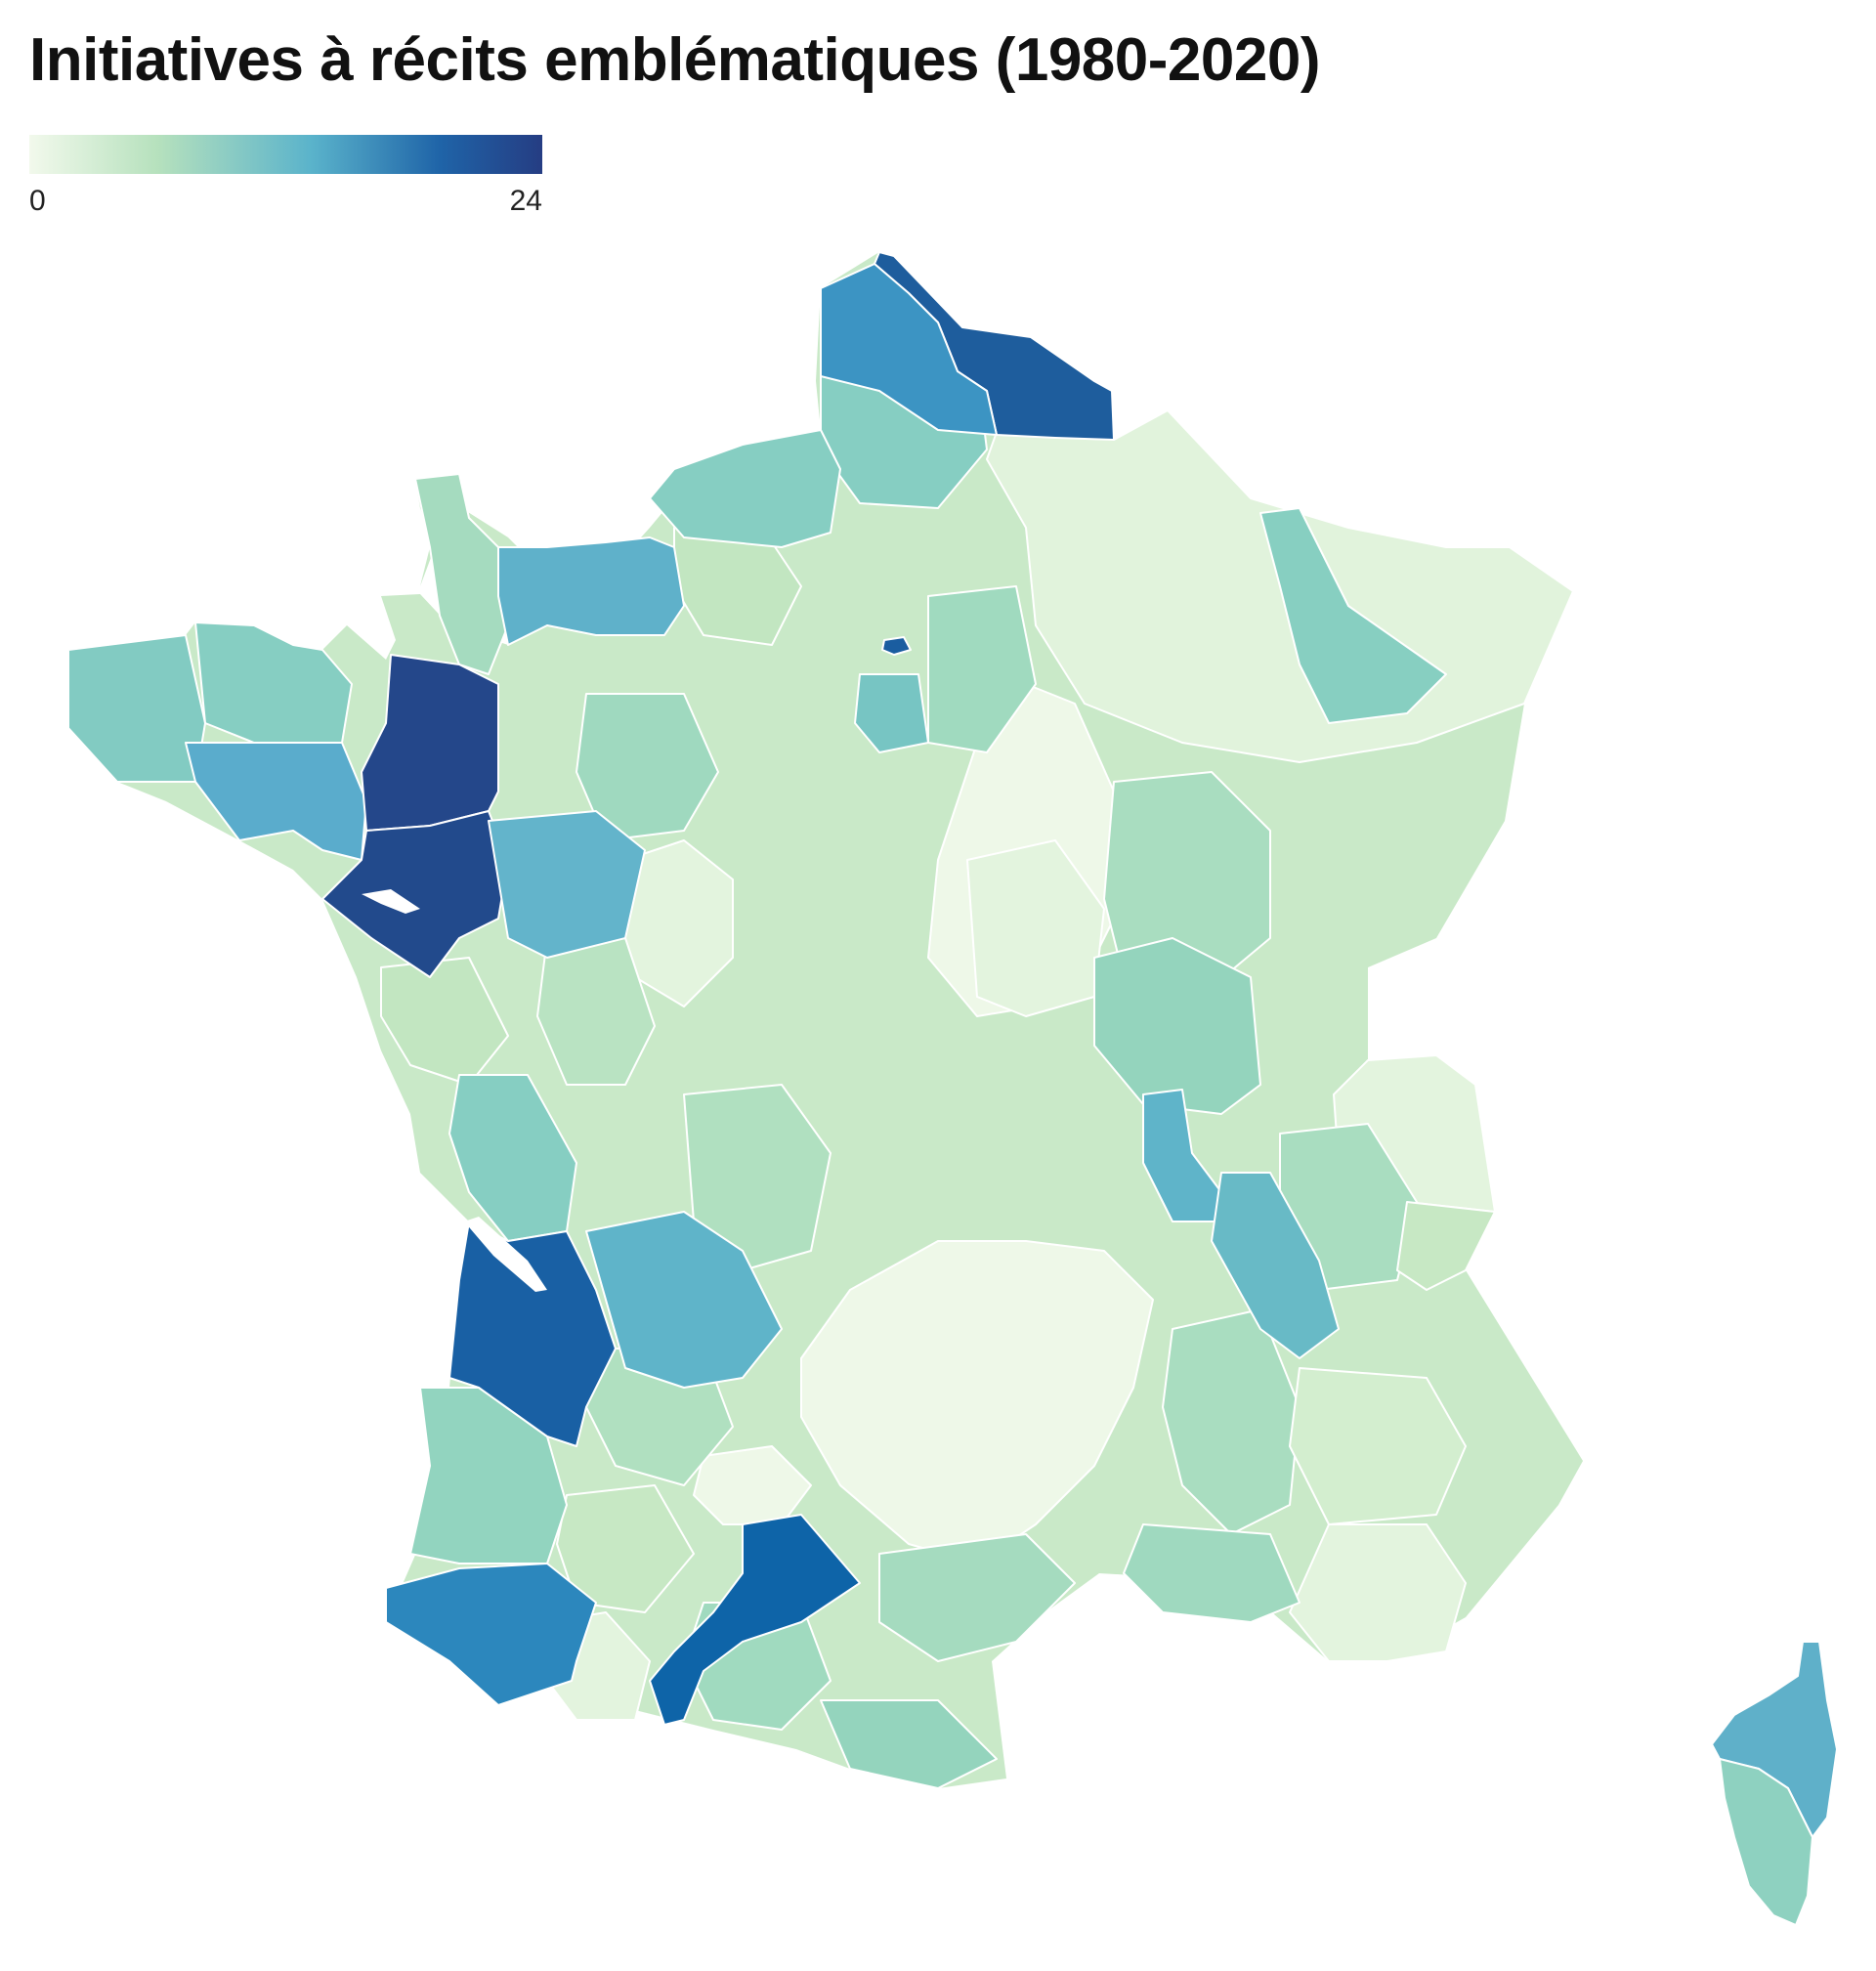  Describe the element at coordinates (461, 574) in the screenshot. I see `region-manche` at that location.